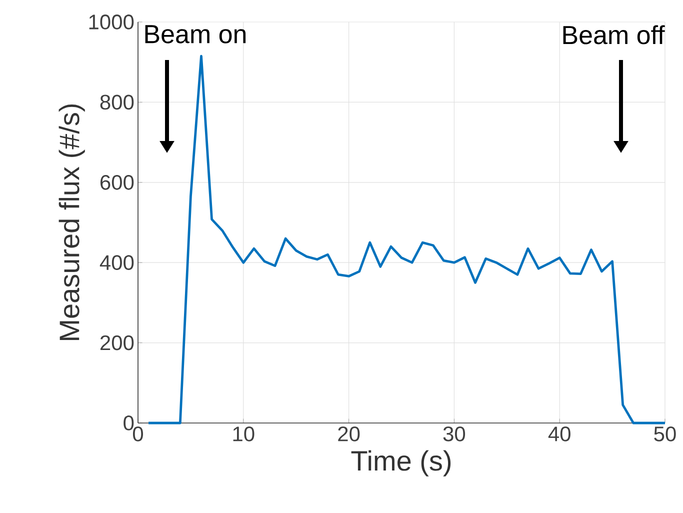 The height and width of the screenshot is (513, 683). I want to click on y-tick-label: 0, so click(129, 423).